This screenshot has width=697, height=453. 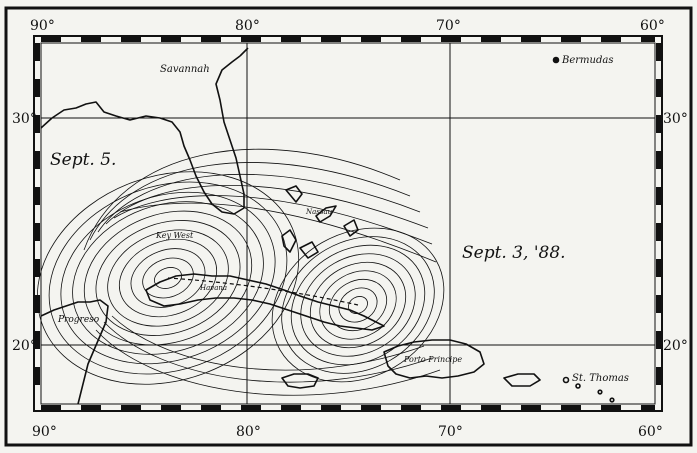 What do you see at coordinates (448, 26) in the screenshot?
I see `lon-label-top-70: 70°` at bounding box center [448, 26].